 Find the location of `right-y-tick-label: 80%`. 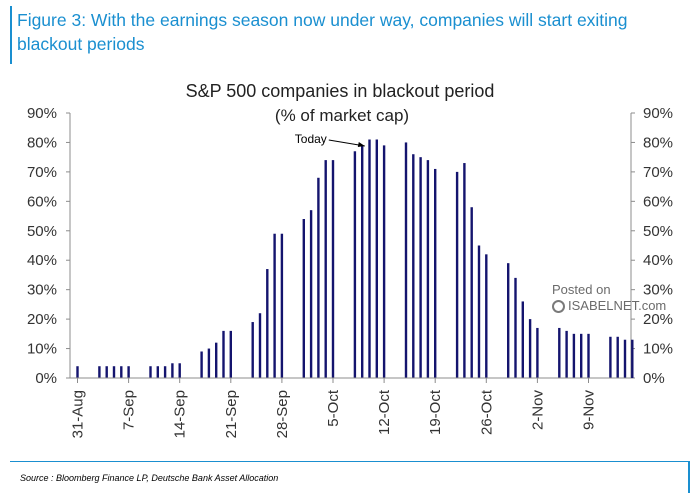

right-y-tick-label: 80% is located at coordinates (658, 142).